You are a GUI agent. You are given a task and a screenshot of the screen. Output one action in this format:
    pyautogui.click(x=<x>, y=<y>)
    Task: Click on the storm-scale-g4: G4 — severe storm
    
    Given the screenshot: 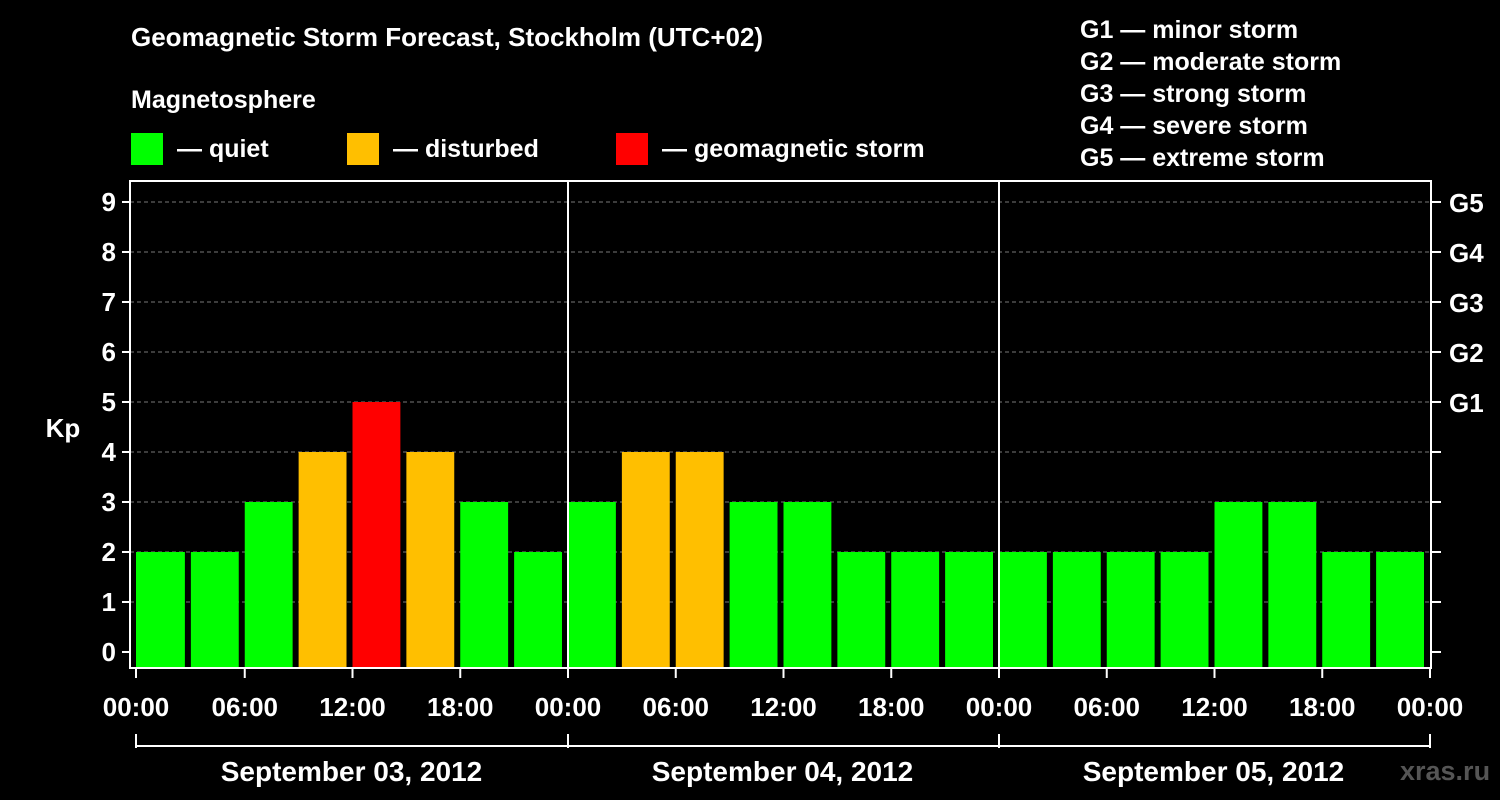 What is the action you would take?
    pyautogui.click(x=1194, y=126)
    